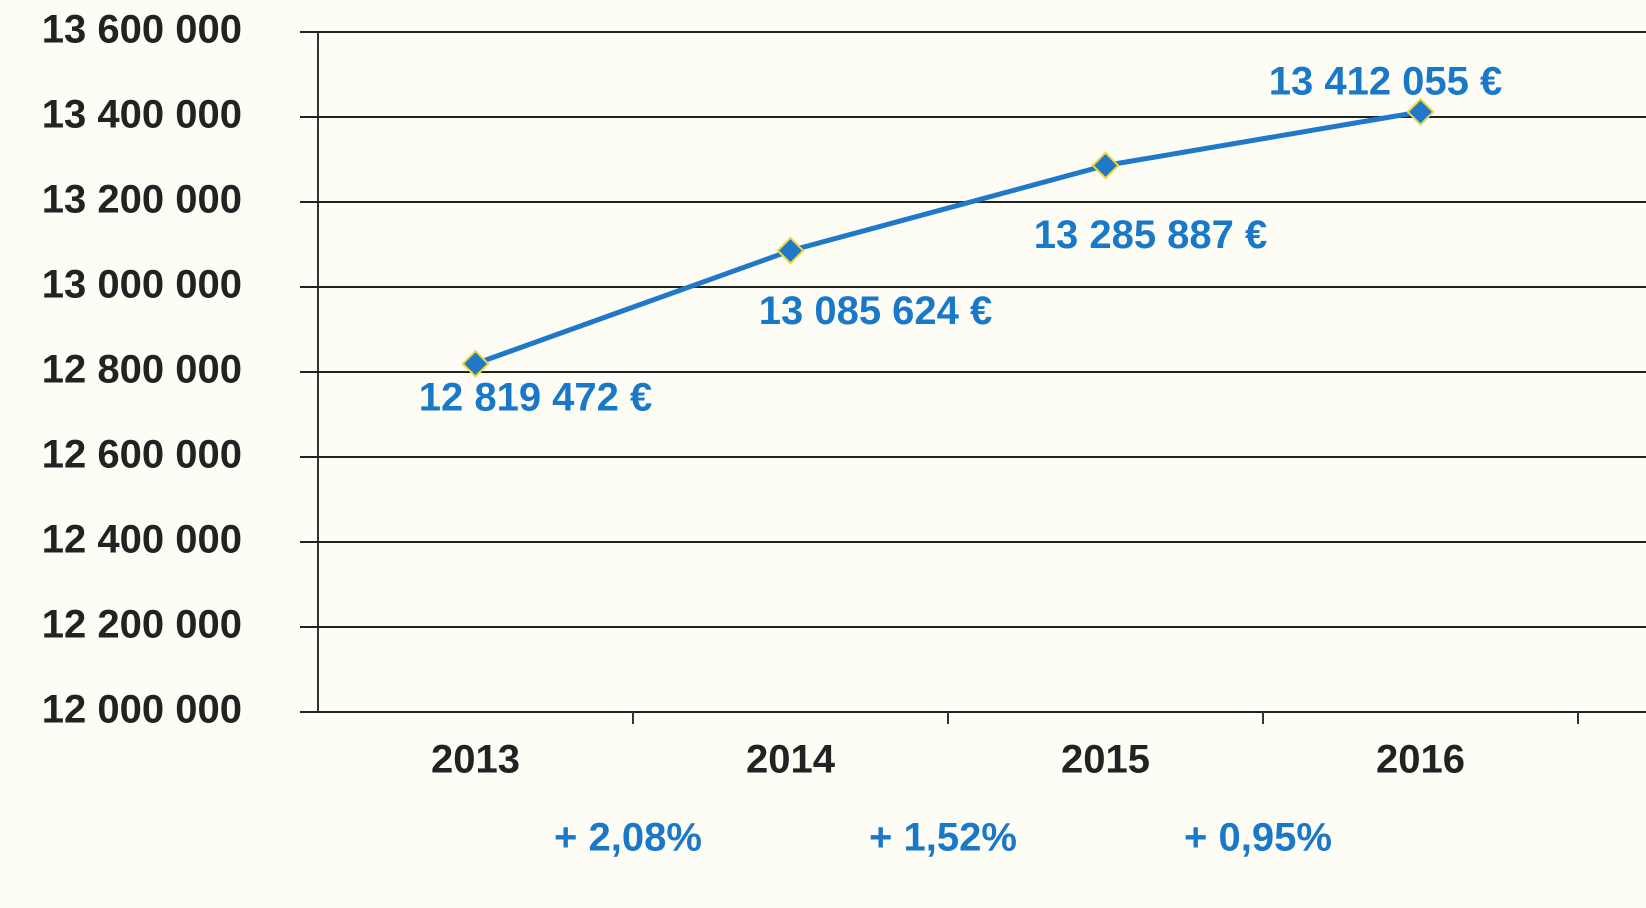 The height and width of the screenshot is (908, 1646). Describe the element at coordinates (1386, 81) in the screenshot. I see `value-label: 13 412 055 €` at that location.